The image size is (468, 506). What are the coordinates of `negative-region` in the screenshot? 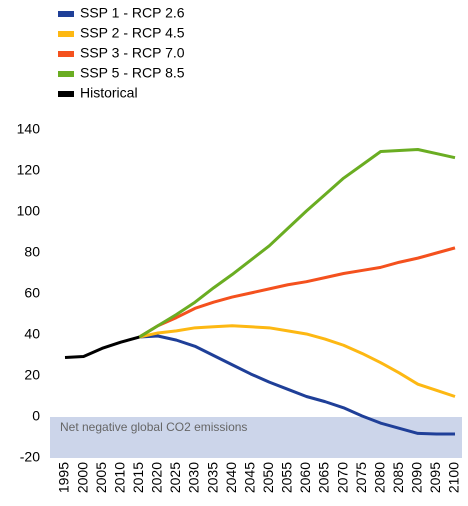 It's located at (256, 437).